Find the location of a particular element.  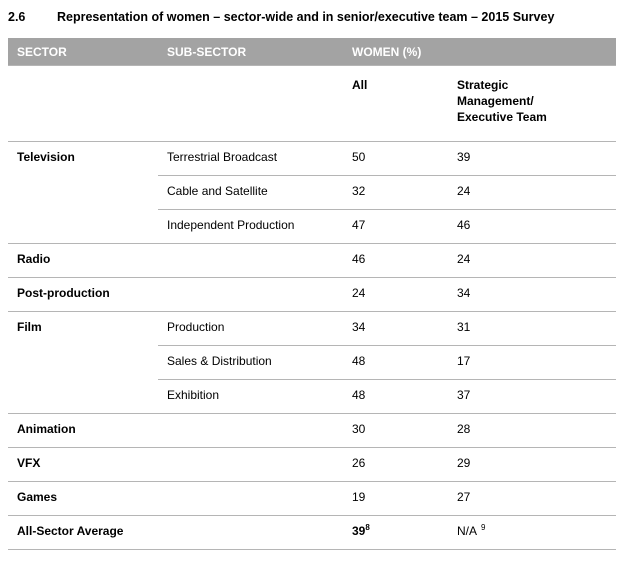

sector-cell: Games is located at coordinates (83, 499).